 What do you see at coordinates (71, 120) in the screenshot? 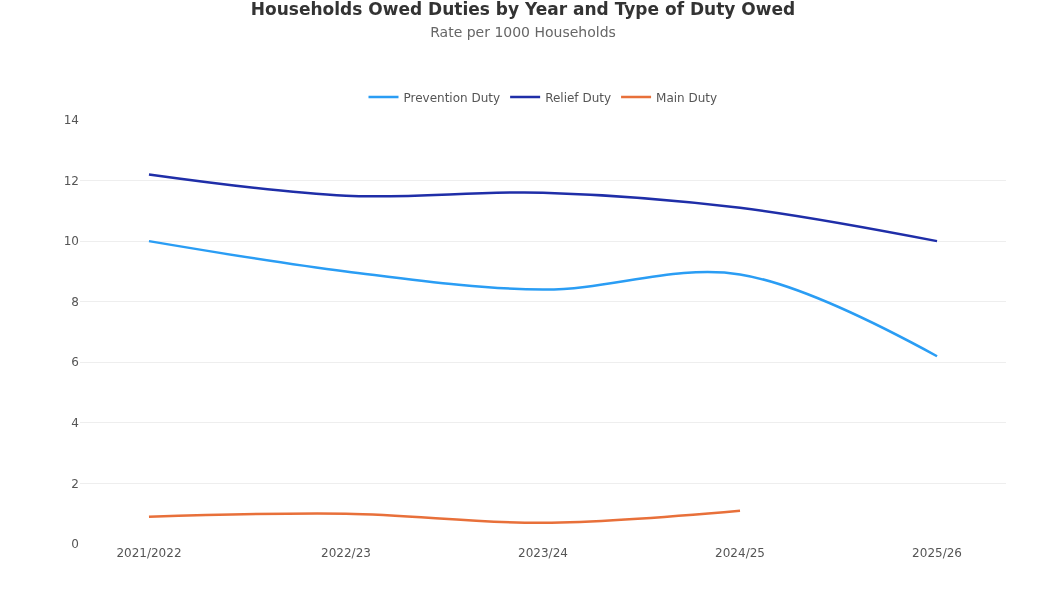
I see `y-tick-label: 14` at bounding box center [71, 120].